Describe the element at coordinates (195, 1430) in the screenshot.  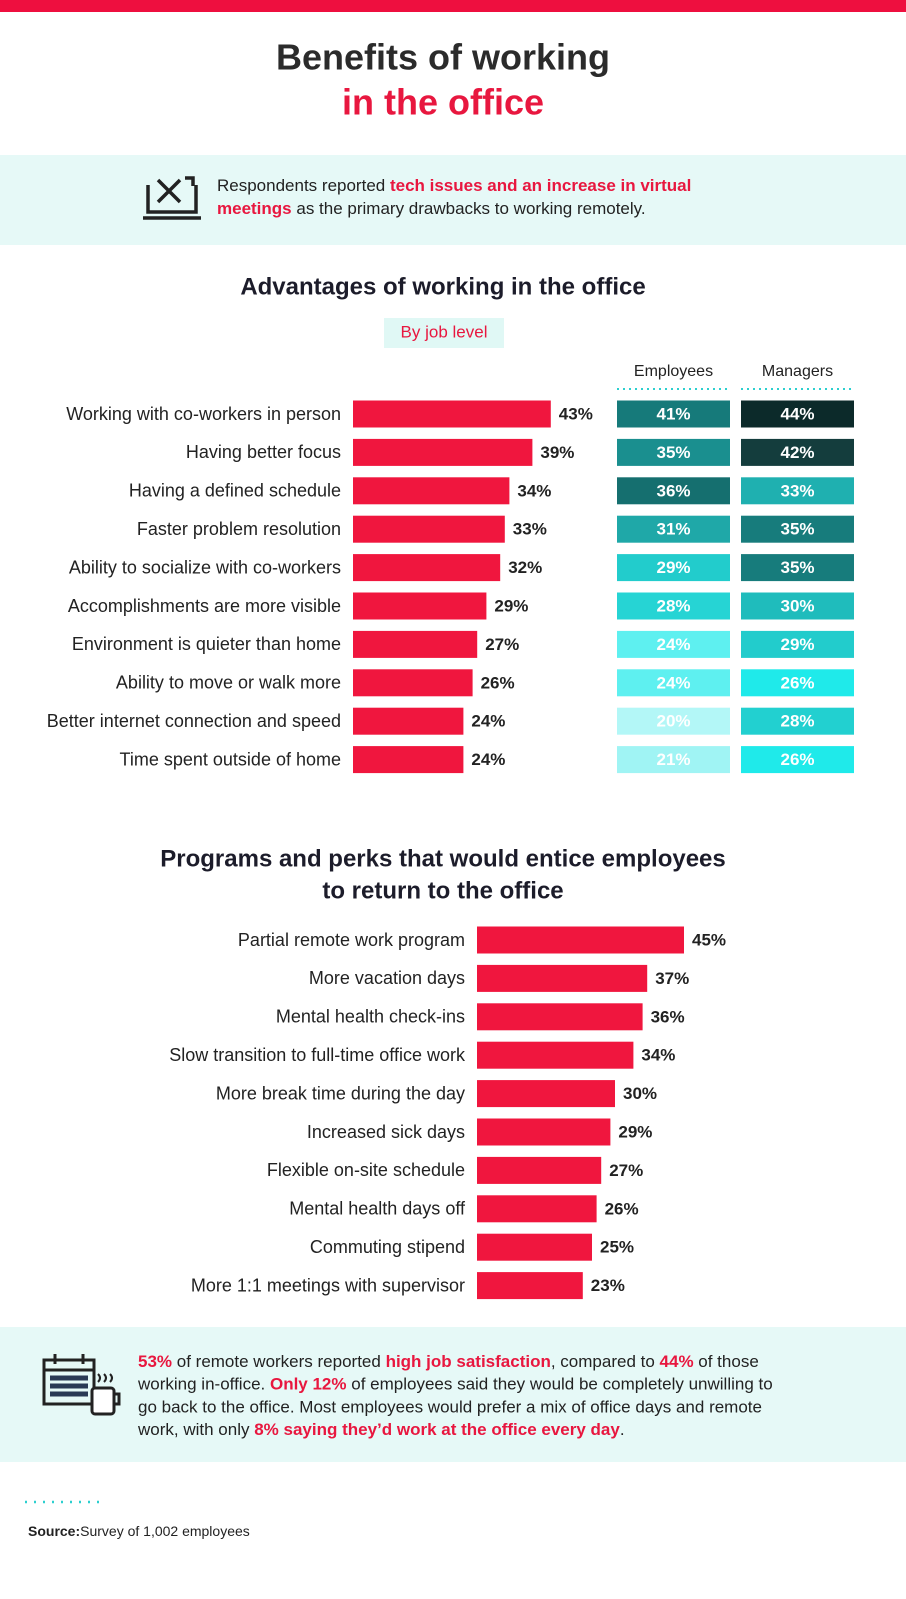
I see `callout-text: work, with only` at that location.